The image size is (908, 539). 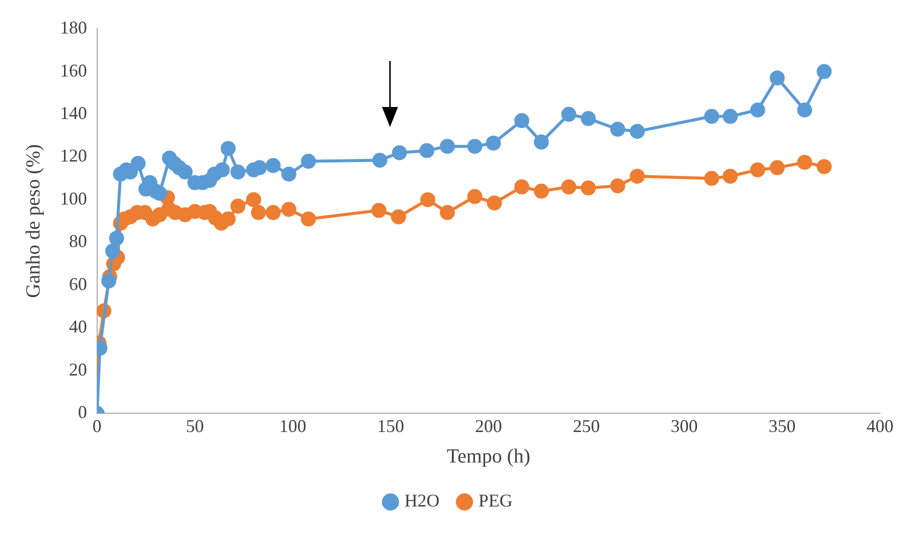 I want to click on y-tick-label: 160, so click(x=73, y=70).